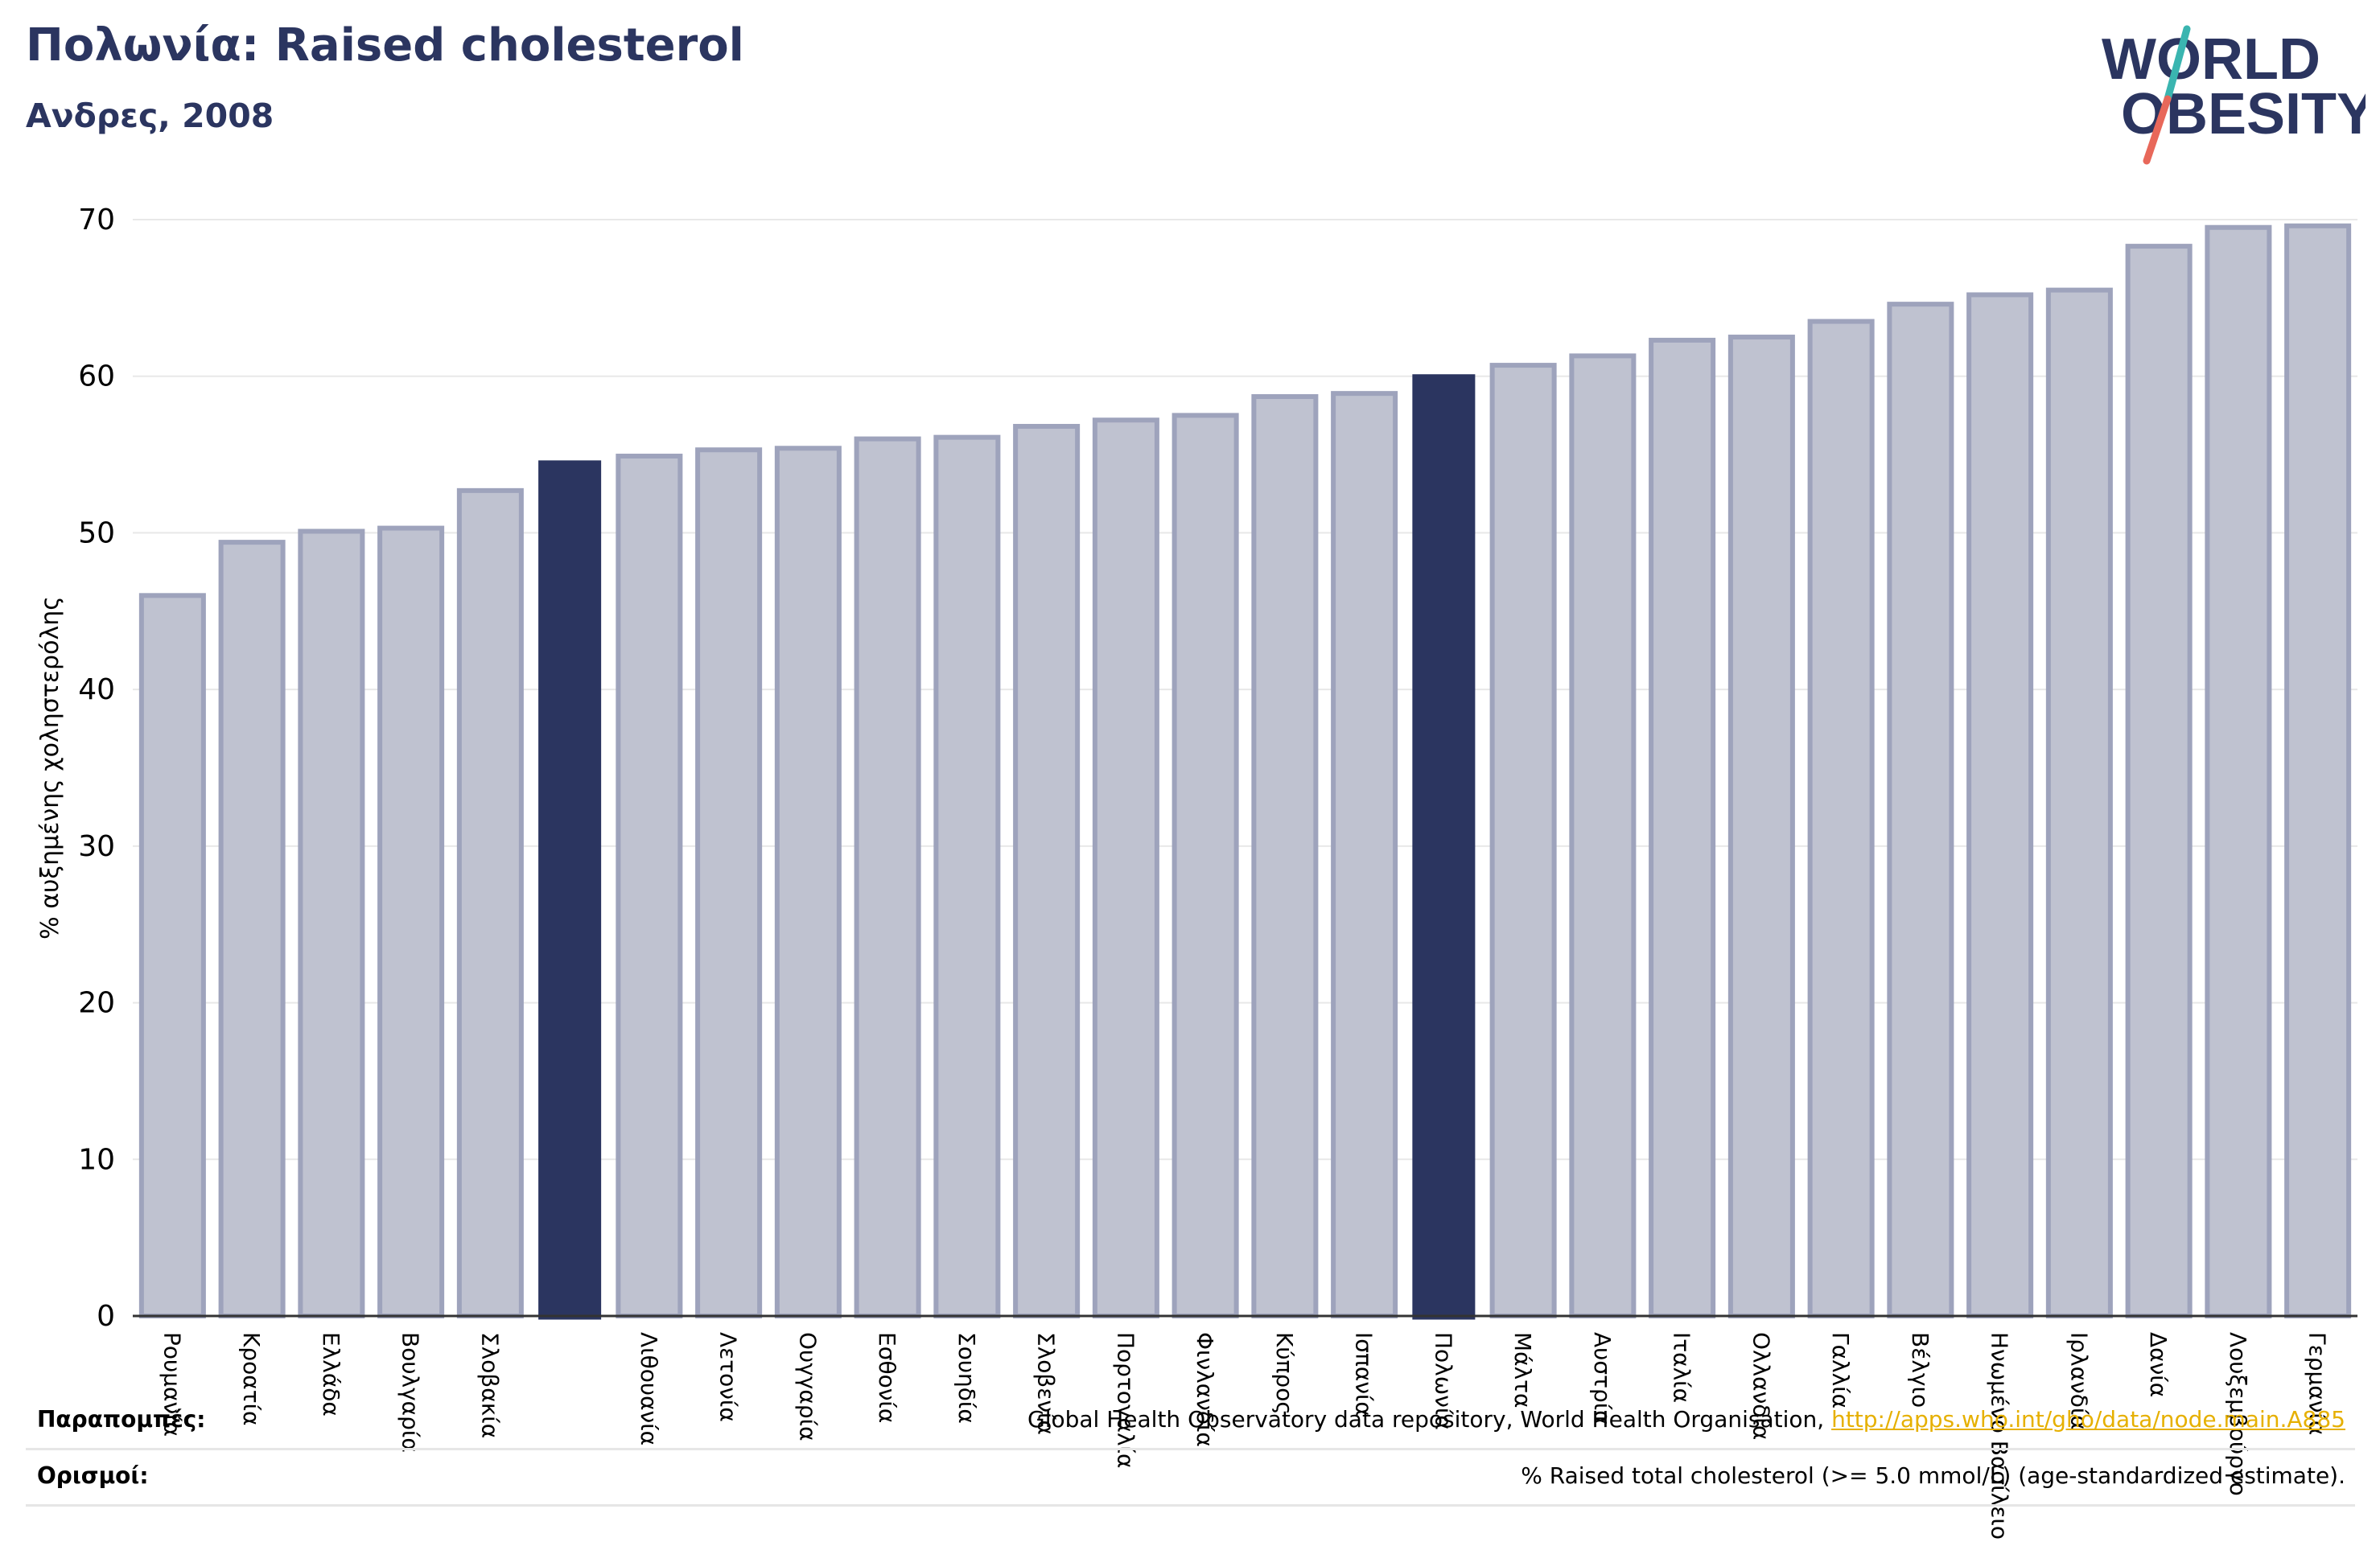 This screenshot has height=1542, width=2380. I want to click on x-tick-label: Ουγγαρία, so click(807, 1386).